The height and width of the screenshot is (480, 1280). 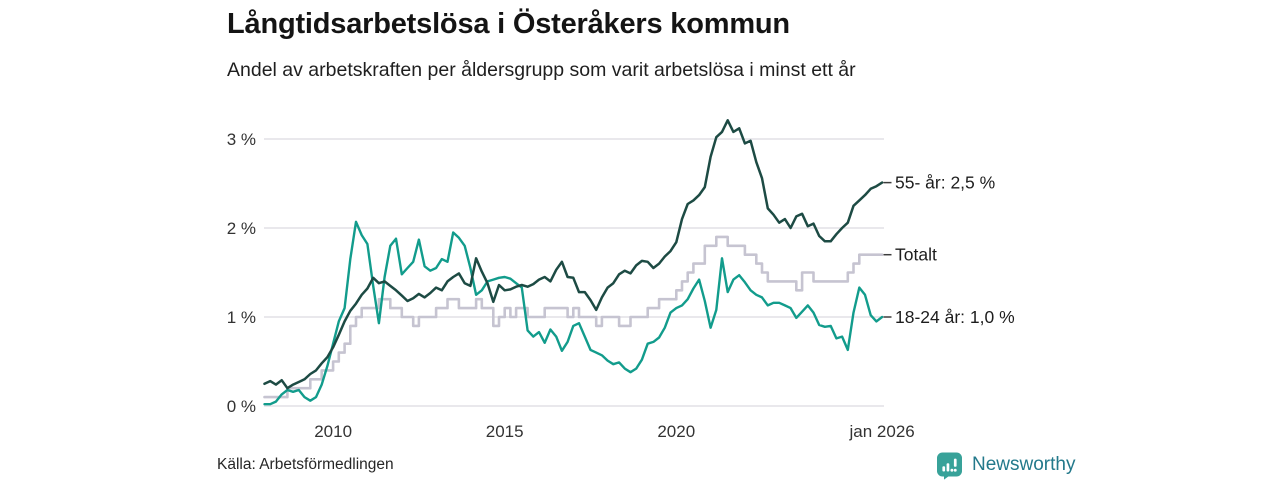 What do you see at coordinates (305, 464) in the screenshot?
I see `source-note: Källa: Arbetsförmedlingen` at bounding box center [305, 464].